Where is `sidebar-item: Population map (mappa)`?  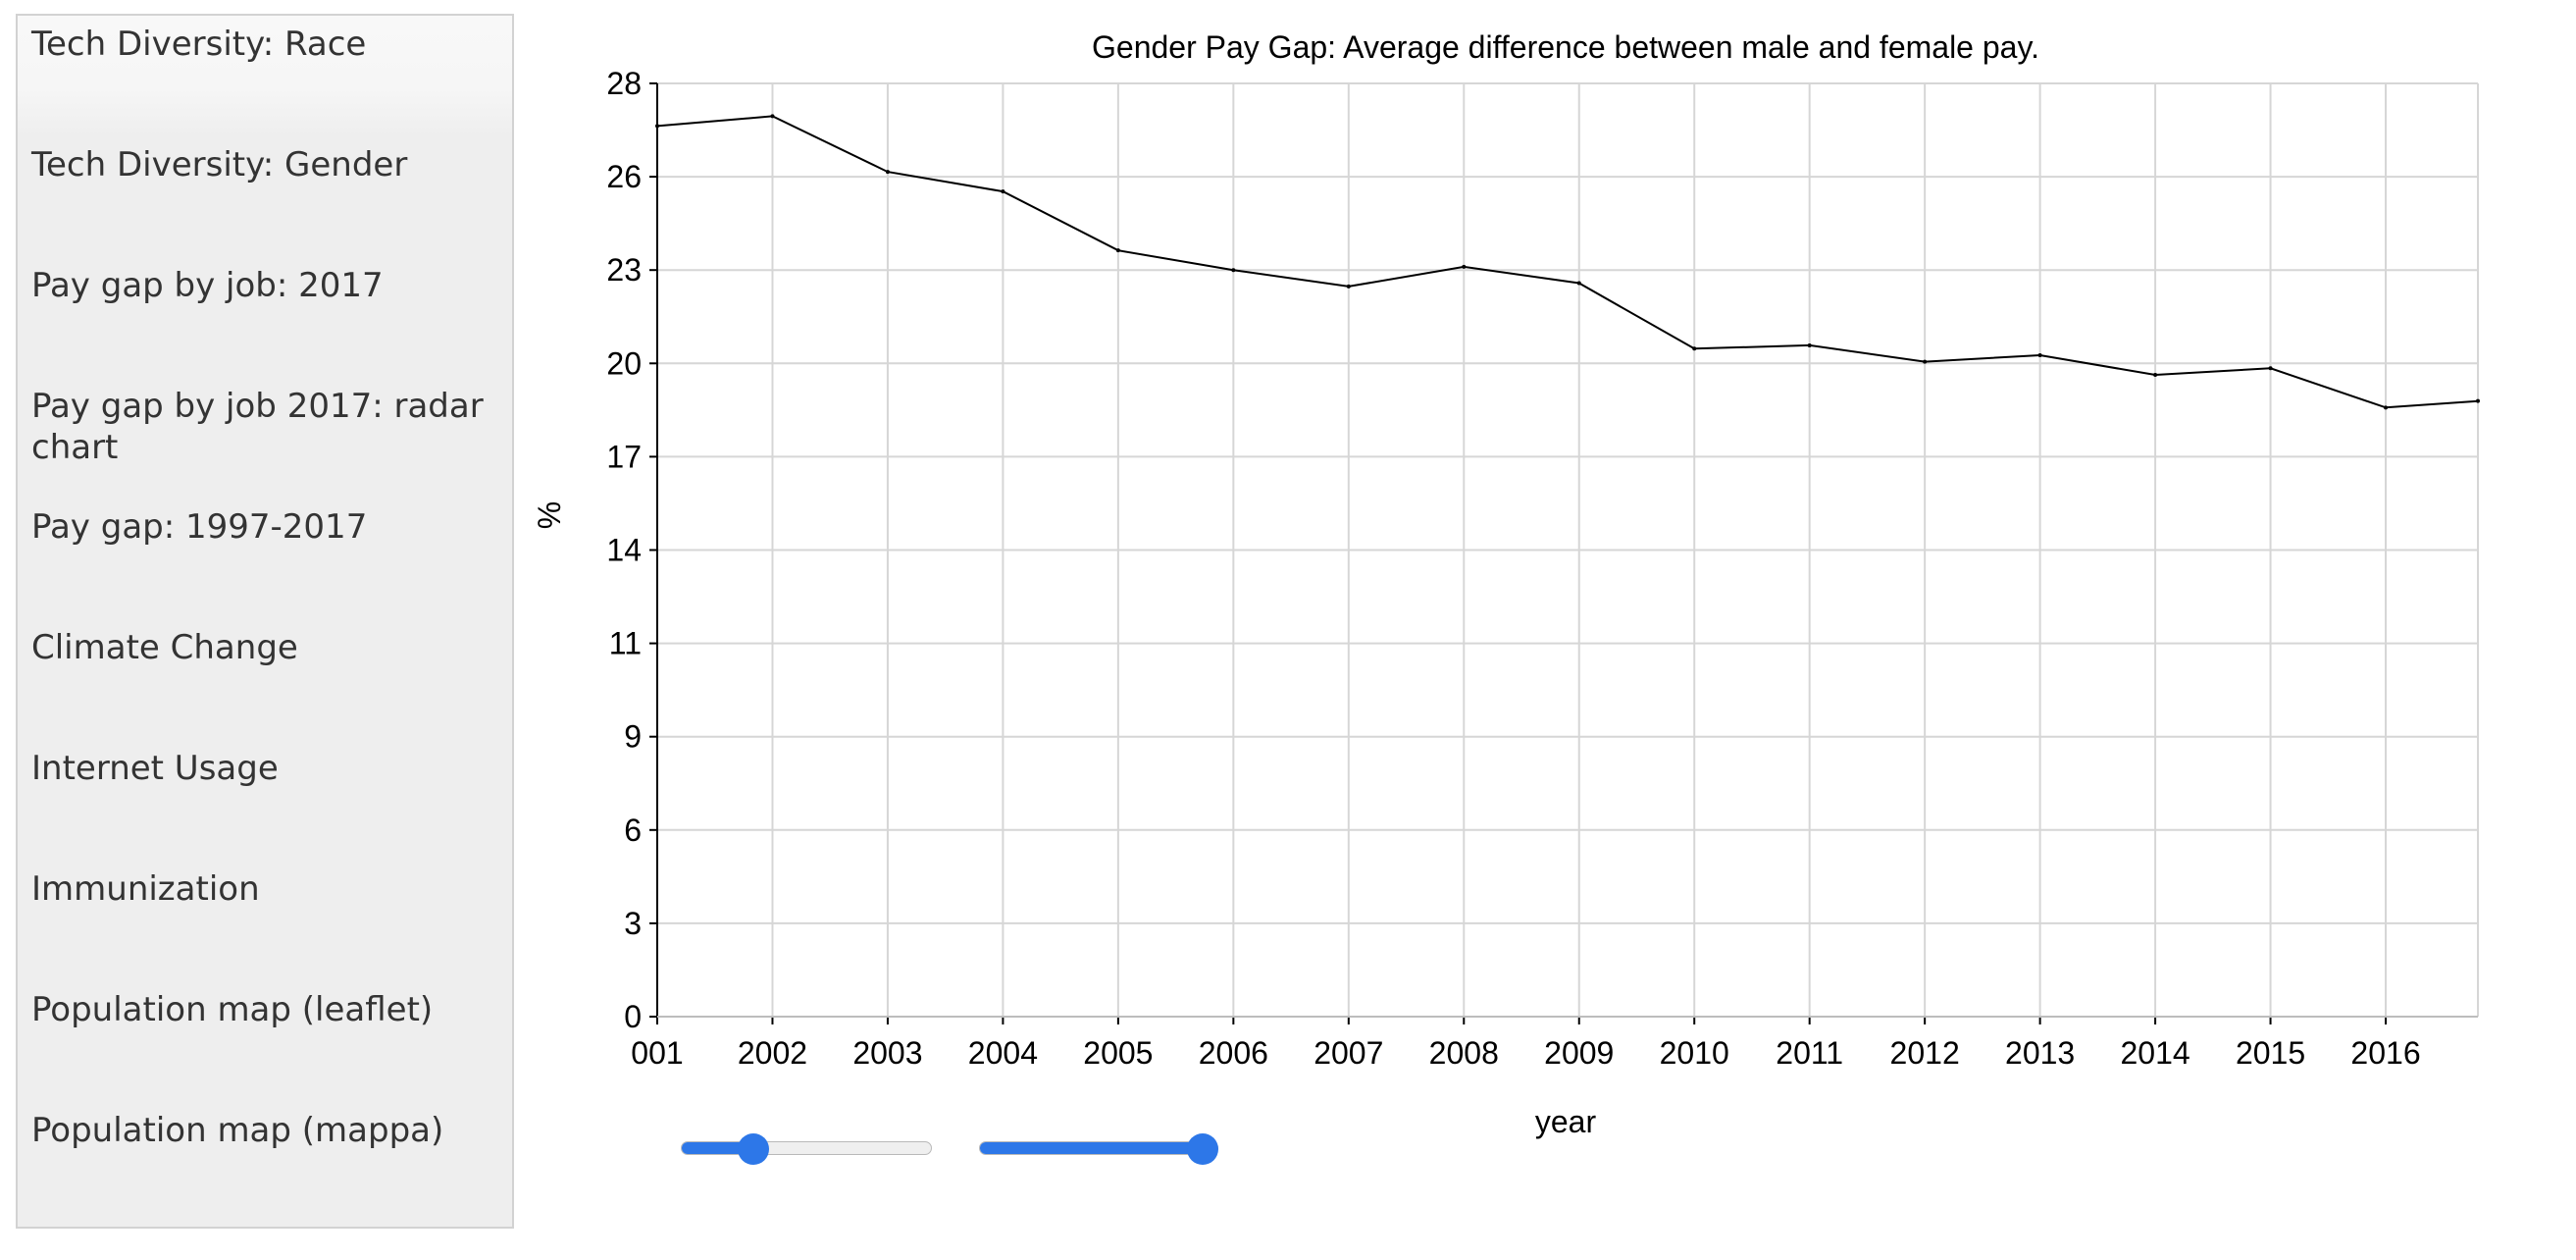 sidebar-item: Population map (mappa) is located at coordinates (237, 1130).